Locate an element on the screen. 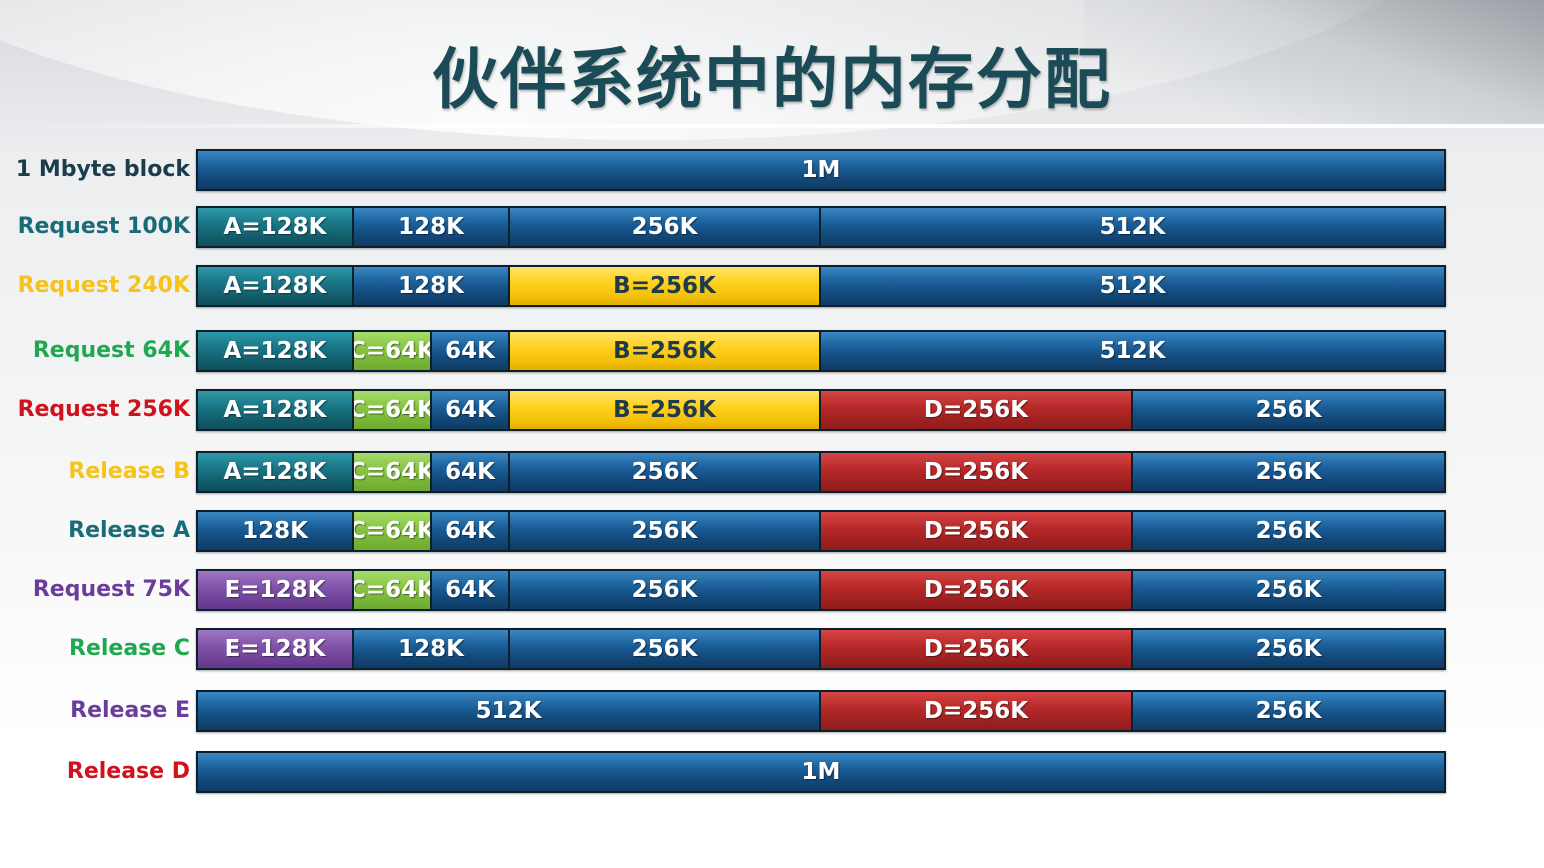 Image resolution: width=1544 pixels, height=868 pixels. row-label: Release D is located at coordinates (128, 771).